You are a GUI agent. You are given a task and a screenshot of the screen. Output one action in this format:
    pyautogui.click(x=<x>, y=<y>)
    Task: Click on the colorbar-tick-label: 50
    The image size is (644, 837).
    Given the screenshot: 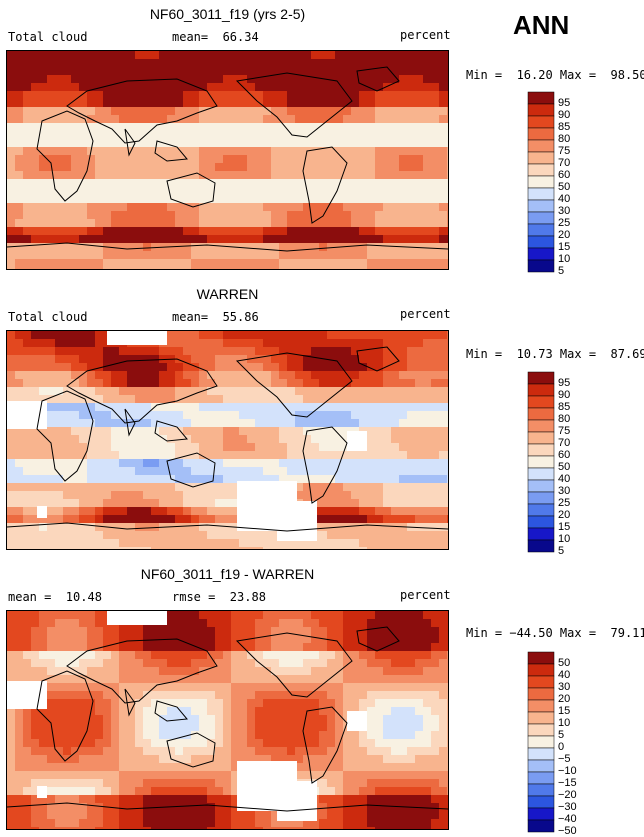 What is the action you would take?
    pyautogui.click(x=564, y=187)
    